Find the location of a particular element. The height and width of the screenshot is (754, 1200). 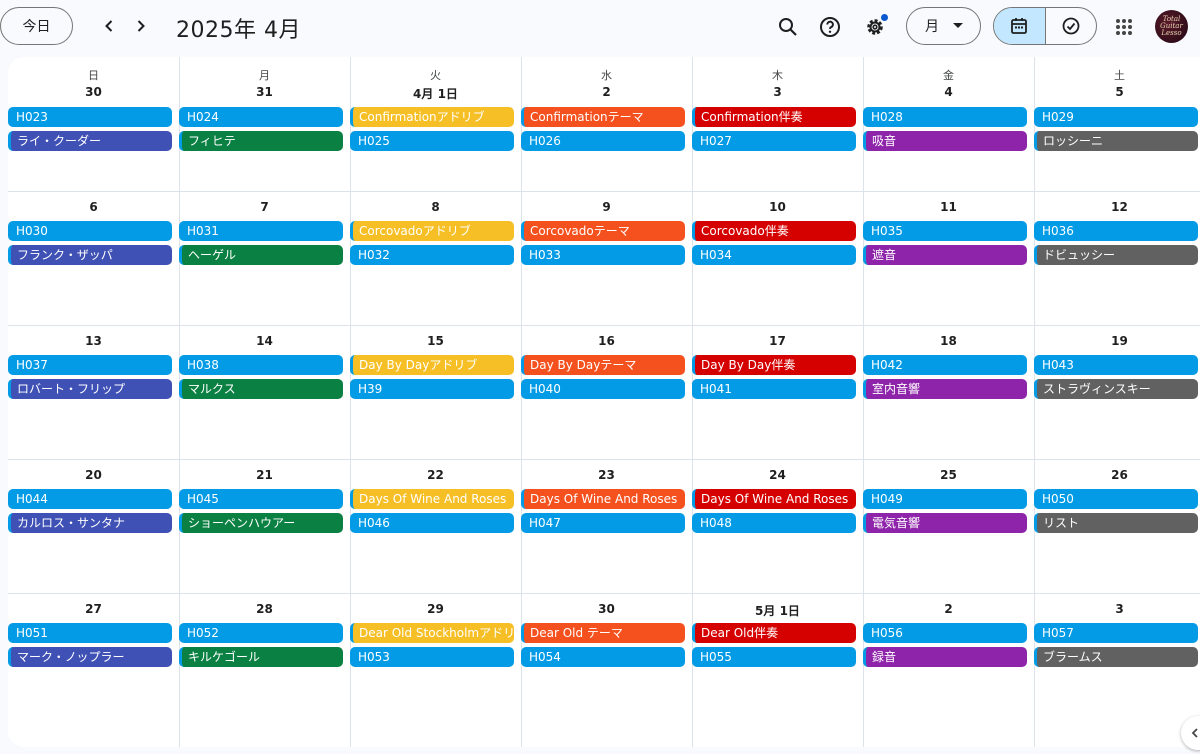

calendar-event: H036 is located at coordinates (1116, 231).